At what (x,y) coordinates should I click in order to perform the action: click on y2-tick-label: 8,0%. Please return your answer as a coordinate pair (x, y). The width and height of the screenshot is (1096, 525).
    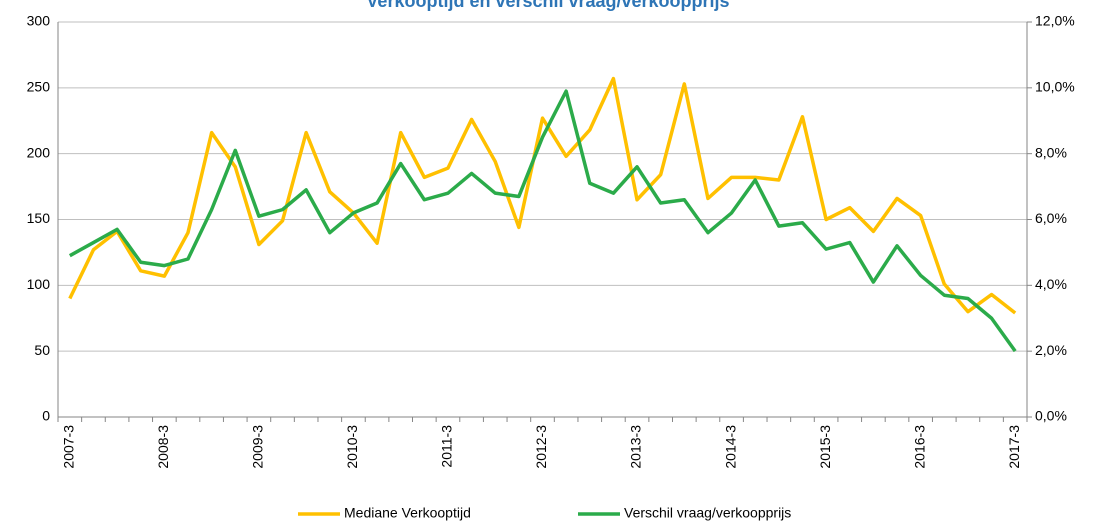
    Looking at the image, I should click on (1051, 152).